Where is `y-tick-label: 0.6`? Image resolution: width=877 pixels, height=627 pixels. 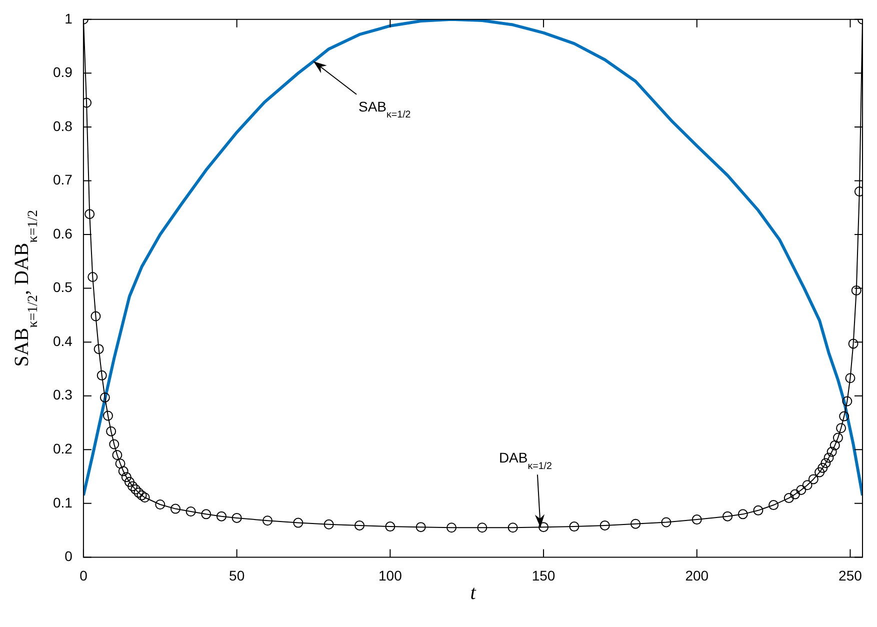 y-tick-label: 0.6 is located at coordinates (62, 233).